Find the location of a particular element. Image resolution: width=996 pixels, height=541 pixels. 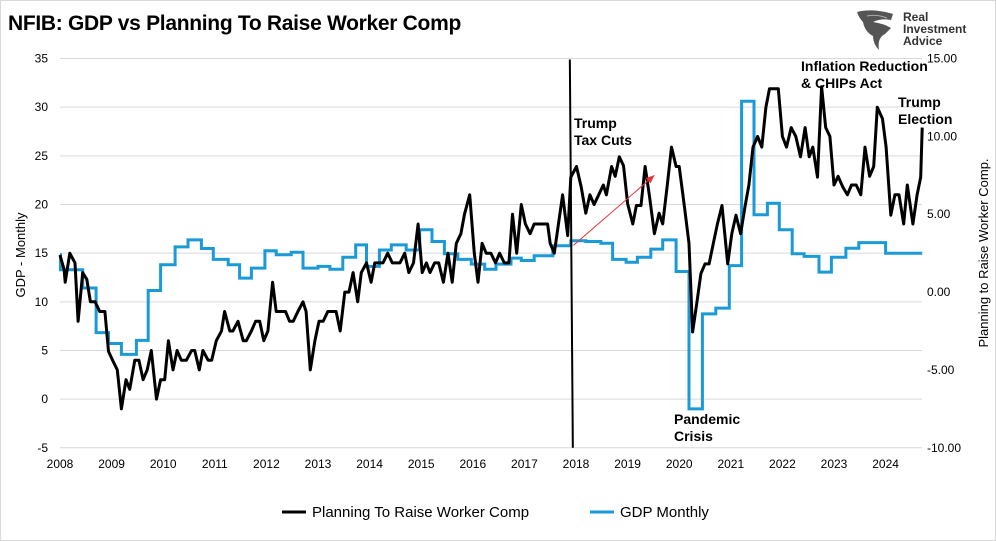

x-tick-label: 2008 is located at coordinates (60, 464).